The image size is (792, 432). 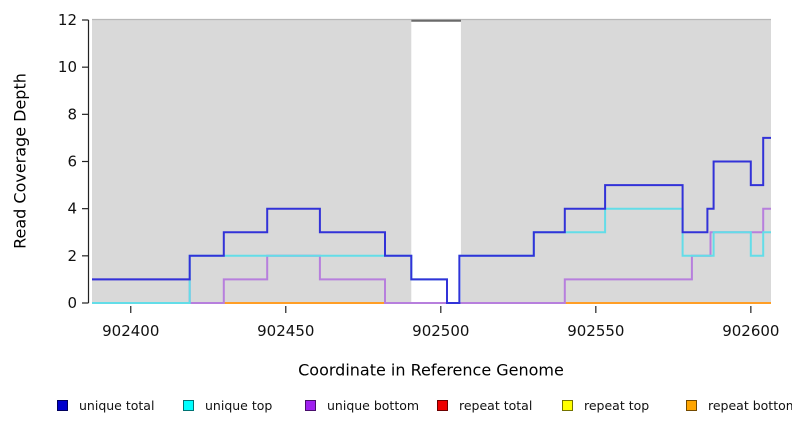 I want to click on y-tick-label: 8, so click(x=72, y=114).